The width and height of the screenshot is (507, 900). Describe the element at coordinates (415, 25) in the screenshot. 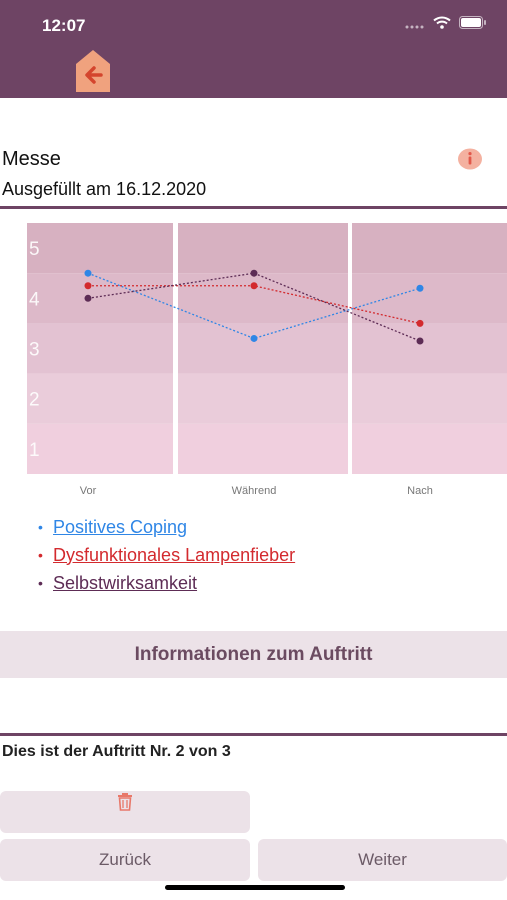

I see `signal-icon` at that location.